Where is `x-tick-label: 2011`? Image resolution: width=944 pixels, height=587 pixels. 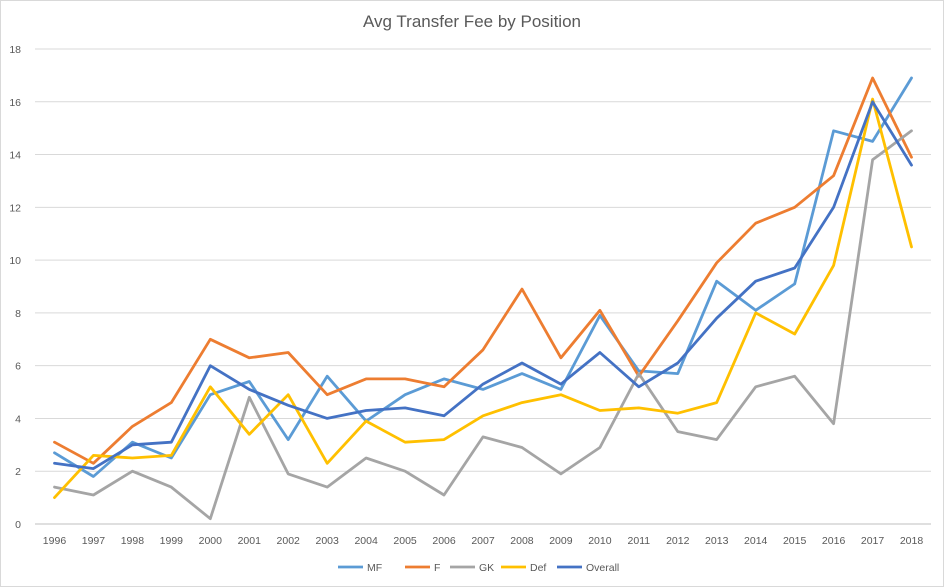 x-tick-label: 2011 is located at coordinates (639, 541).